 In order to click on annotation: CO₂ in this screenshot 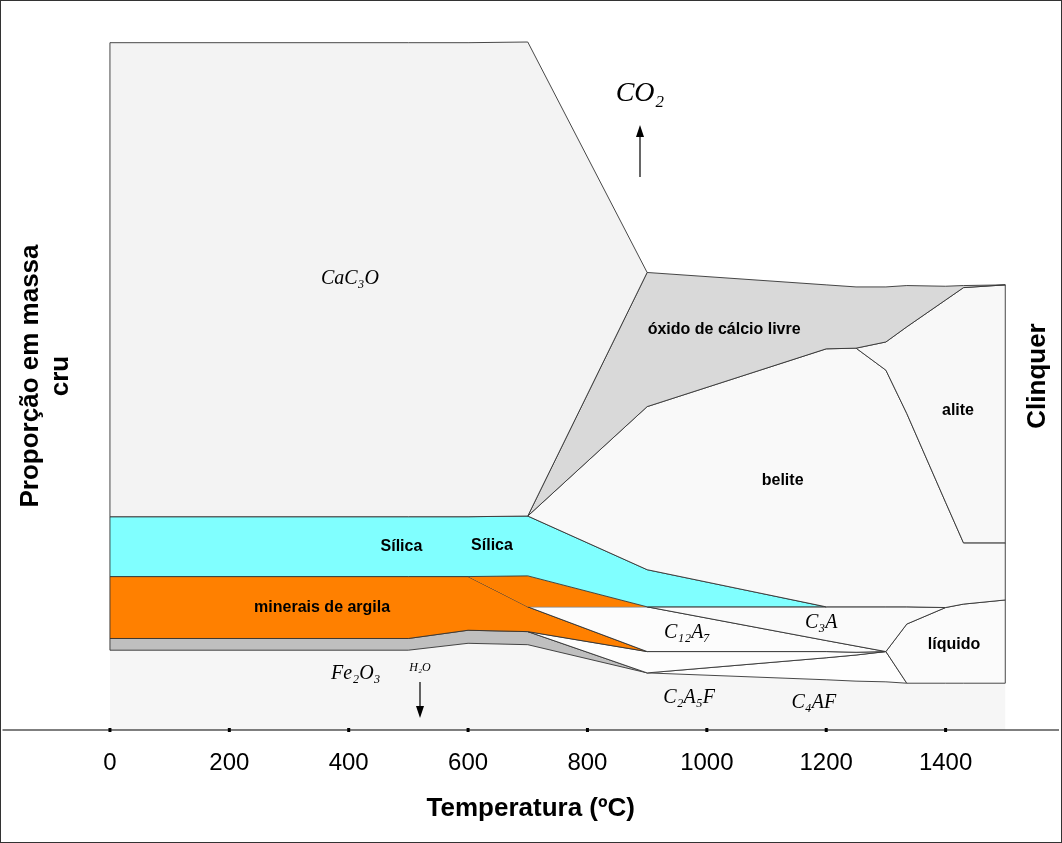, I will do `click(640, 92)`.